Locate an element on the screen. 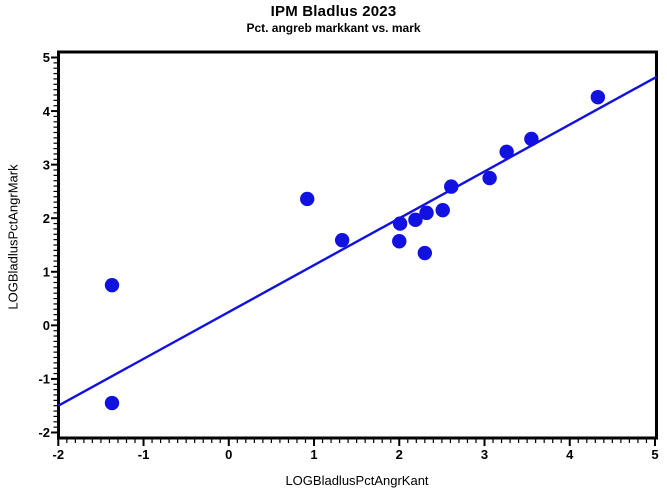  y-tick-label: 5 is located at coordinates (46, 57).